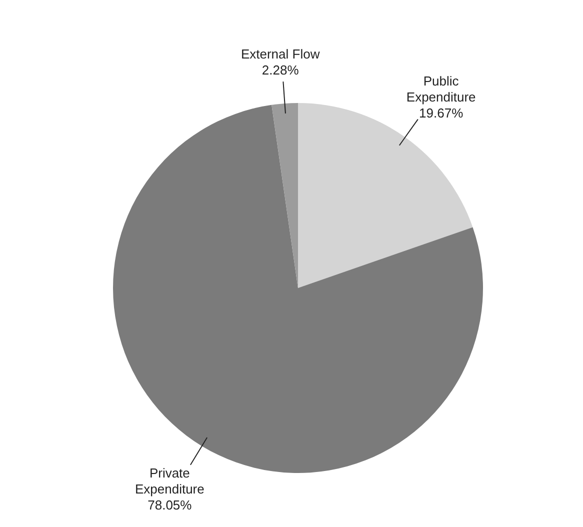 Image resolution: width=583 pixels, height=527 pixels. What do you see at coordinates (441, 112) in the screenshot?
I see `data-label: 19.67%` at bounding box center [441, 112].